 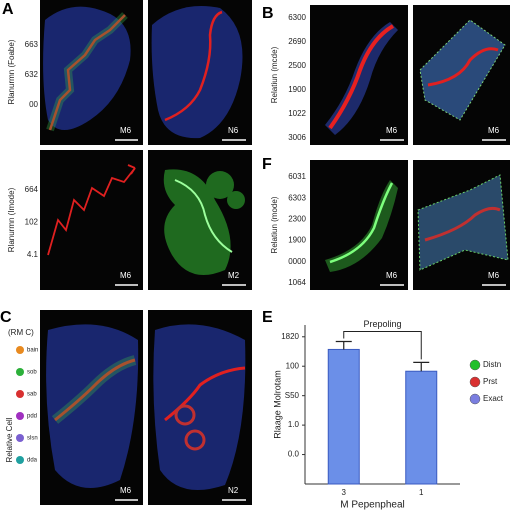 What do you see at coordinates (8, 9) in the screenshot?
I see `panel-label: A` at bounding box center [8, 9].